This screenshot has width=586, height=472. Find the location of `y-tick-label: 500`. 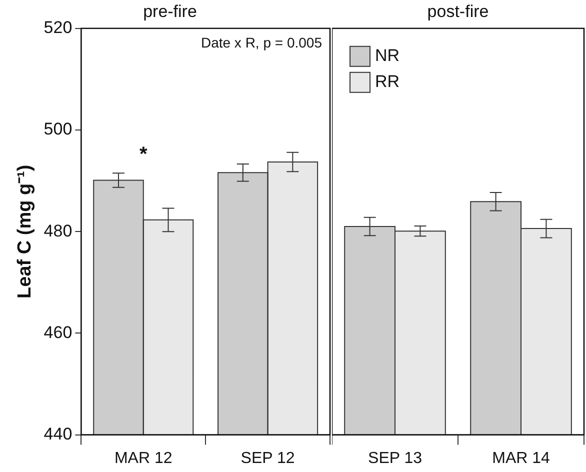

y-tick-label: 500 is located at coordinates (58, 129).